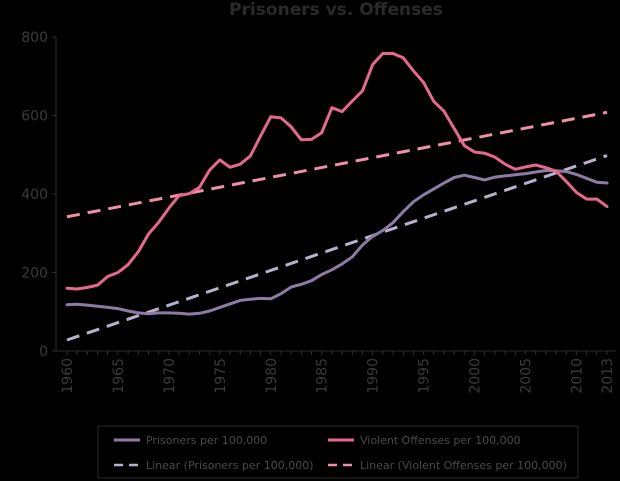  Describe the element at coordinates (323, 376) in the screenshot. I see `x-tick-label: 1985` at that location.